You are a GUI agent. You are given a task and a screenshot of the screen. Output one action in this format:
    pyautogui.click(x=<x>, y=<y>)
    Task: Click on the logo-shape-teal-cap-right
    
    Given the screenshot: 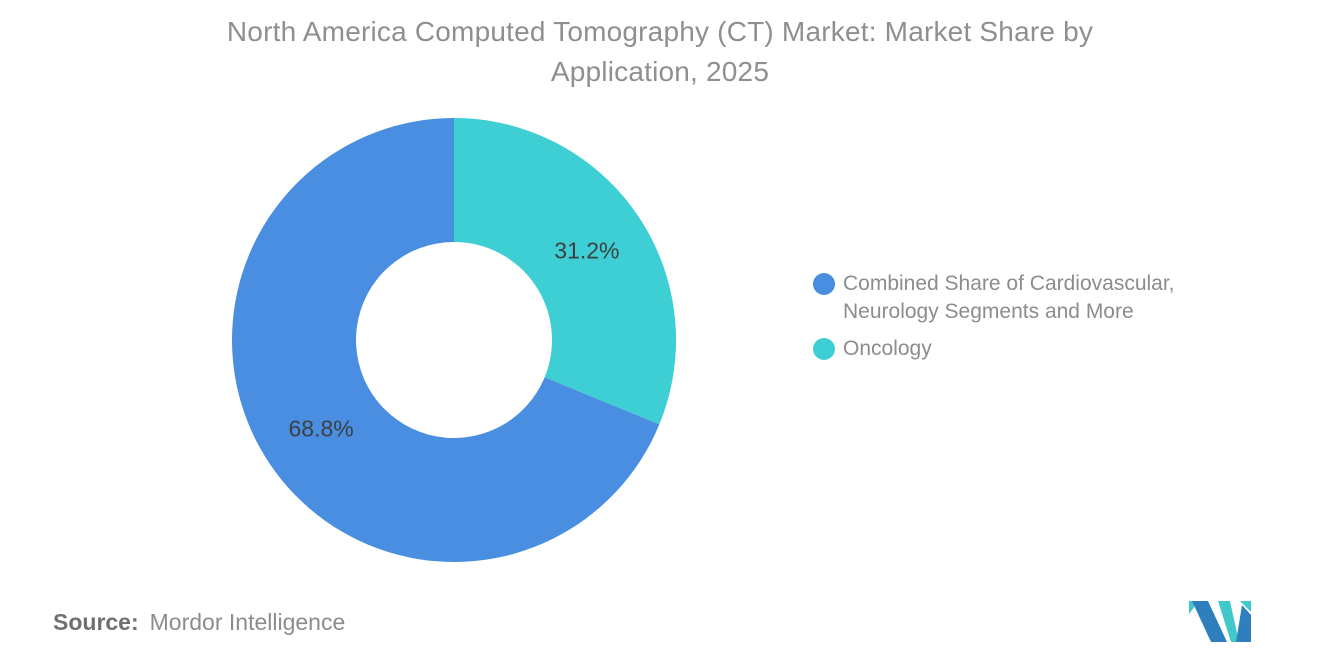 What is the action you would take?
    pyautogui.click(x=1245, y=606)
    